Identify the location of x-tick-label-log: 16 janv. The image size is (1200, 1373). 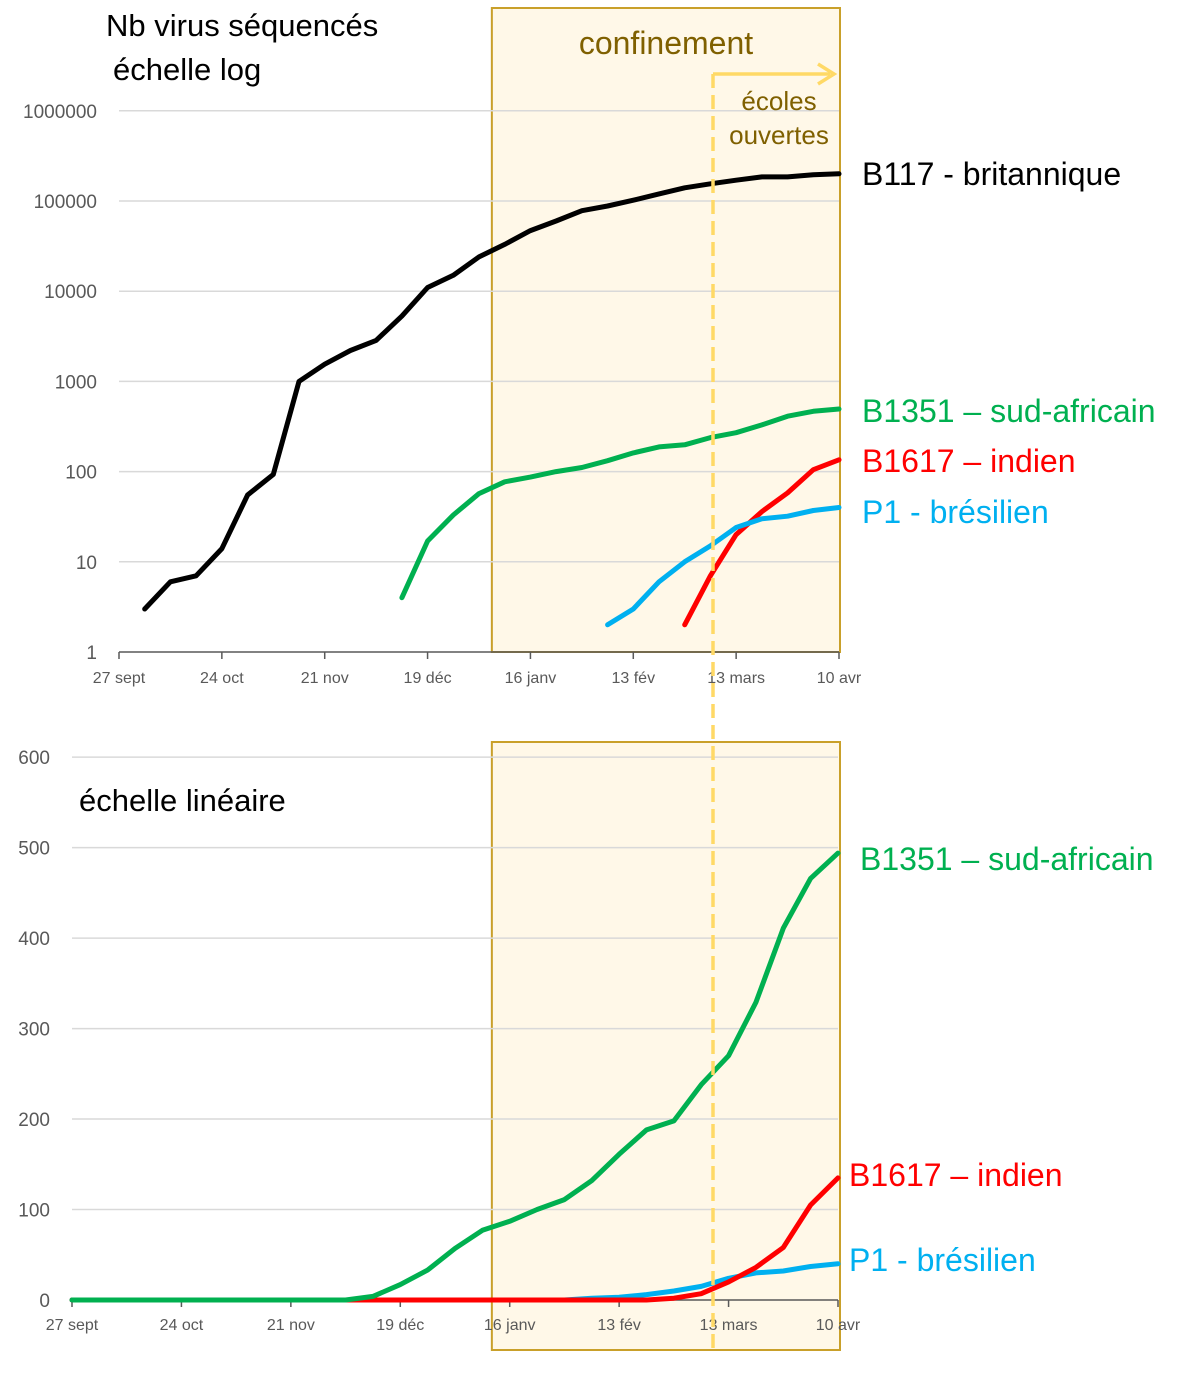
(531, 678).